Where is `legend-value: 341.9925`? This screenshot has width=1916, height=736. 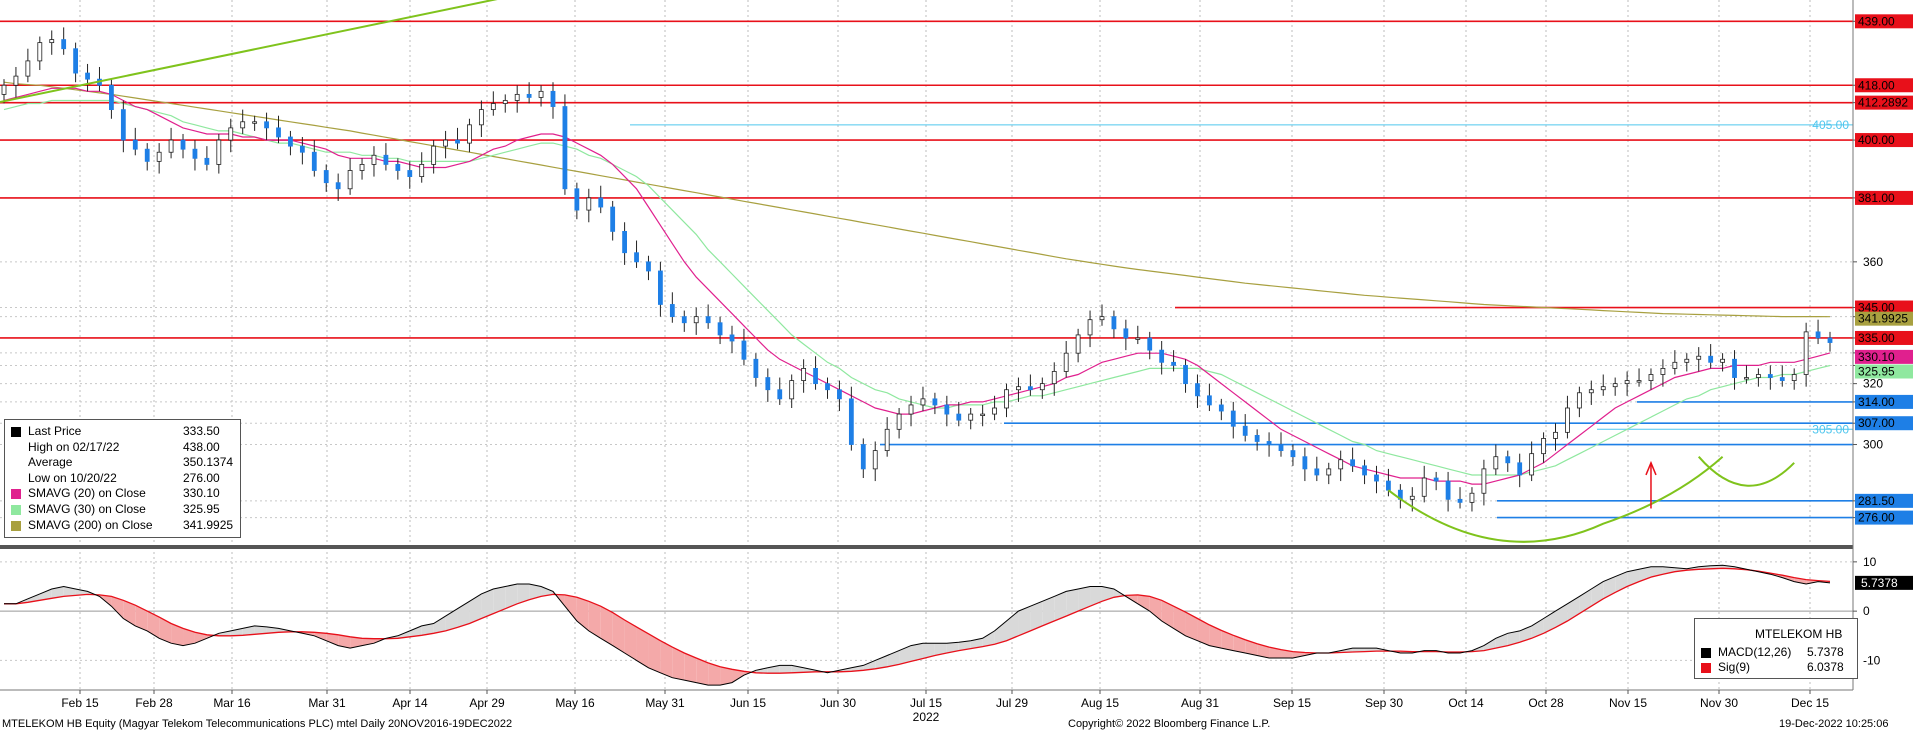 legend-value: 341.9925 is located at coordinates (208, 524).